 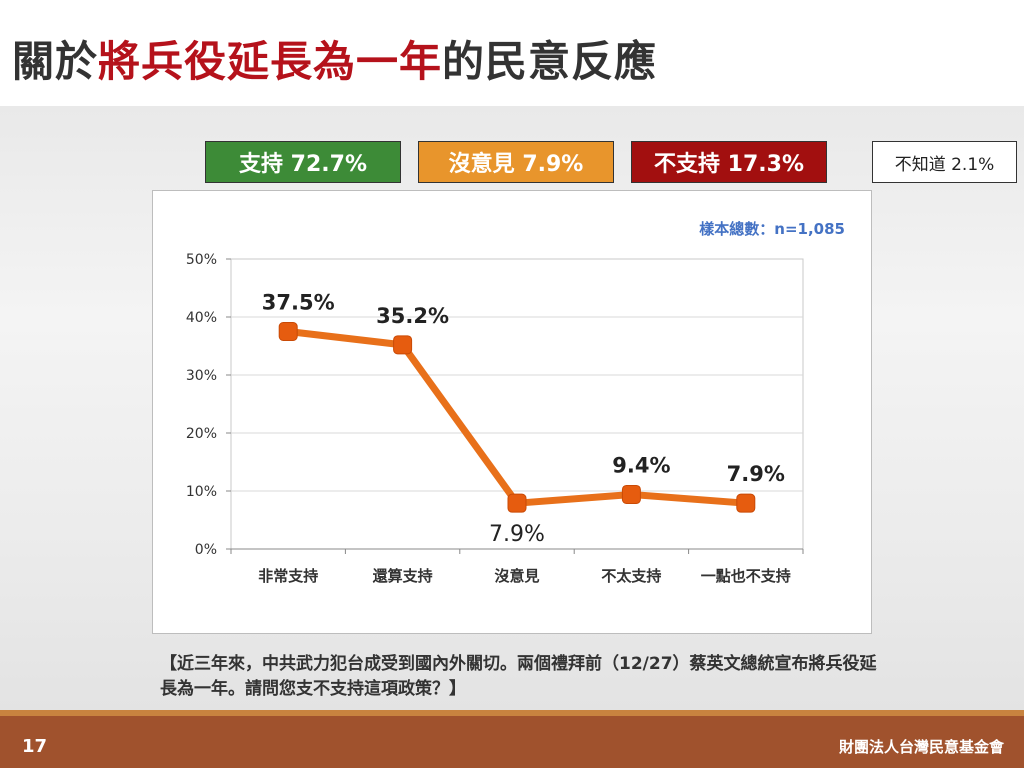 I want to click on x-tick-label: 沒意見, so click(x=516, y=576).